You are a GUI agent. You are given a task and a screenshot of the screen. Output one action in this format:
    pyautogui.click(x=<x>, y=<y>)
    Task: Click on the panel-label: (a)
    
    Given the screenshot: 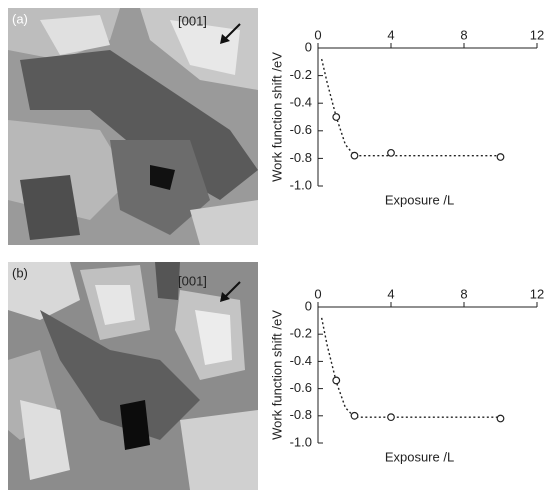 What is the action you would take?
    pyautogui.click(x=20, y=18)
    